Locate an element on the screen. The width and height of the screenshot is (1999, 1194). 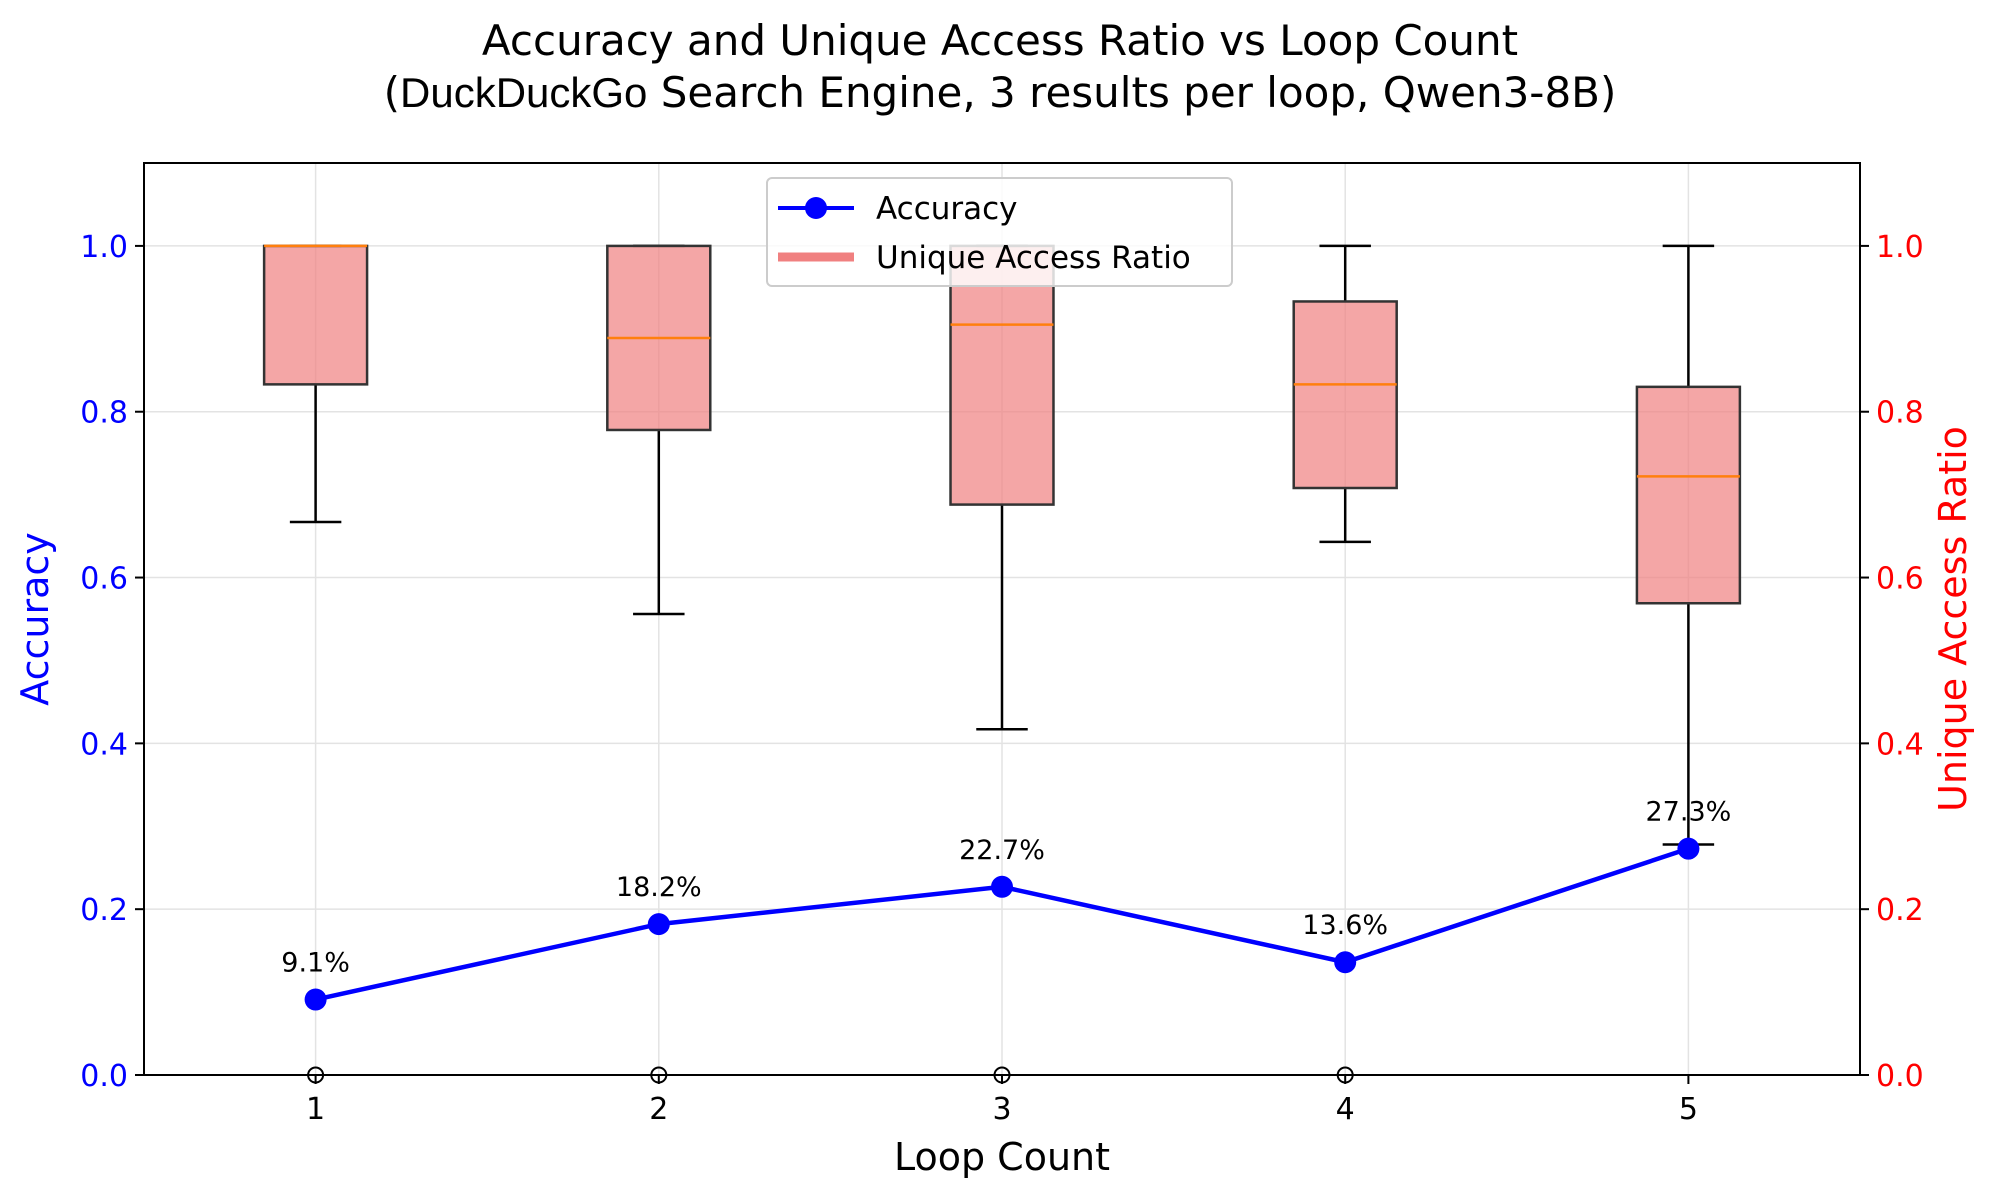
left-tick-label-2: 0.4 is located at coordinates (104, 744).